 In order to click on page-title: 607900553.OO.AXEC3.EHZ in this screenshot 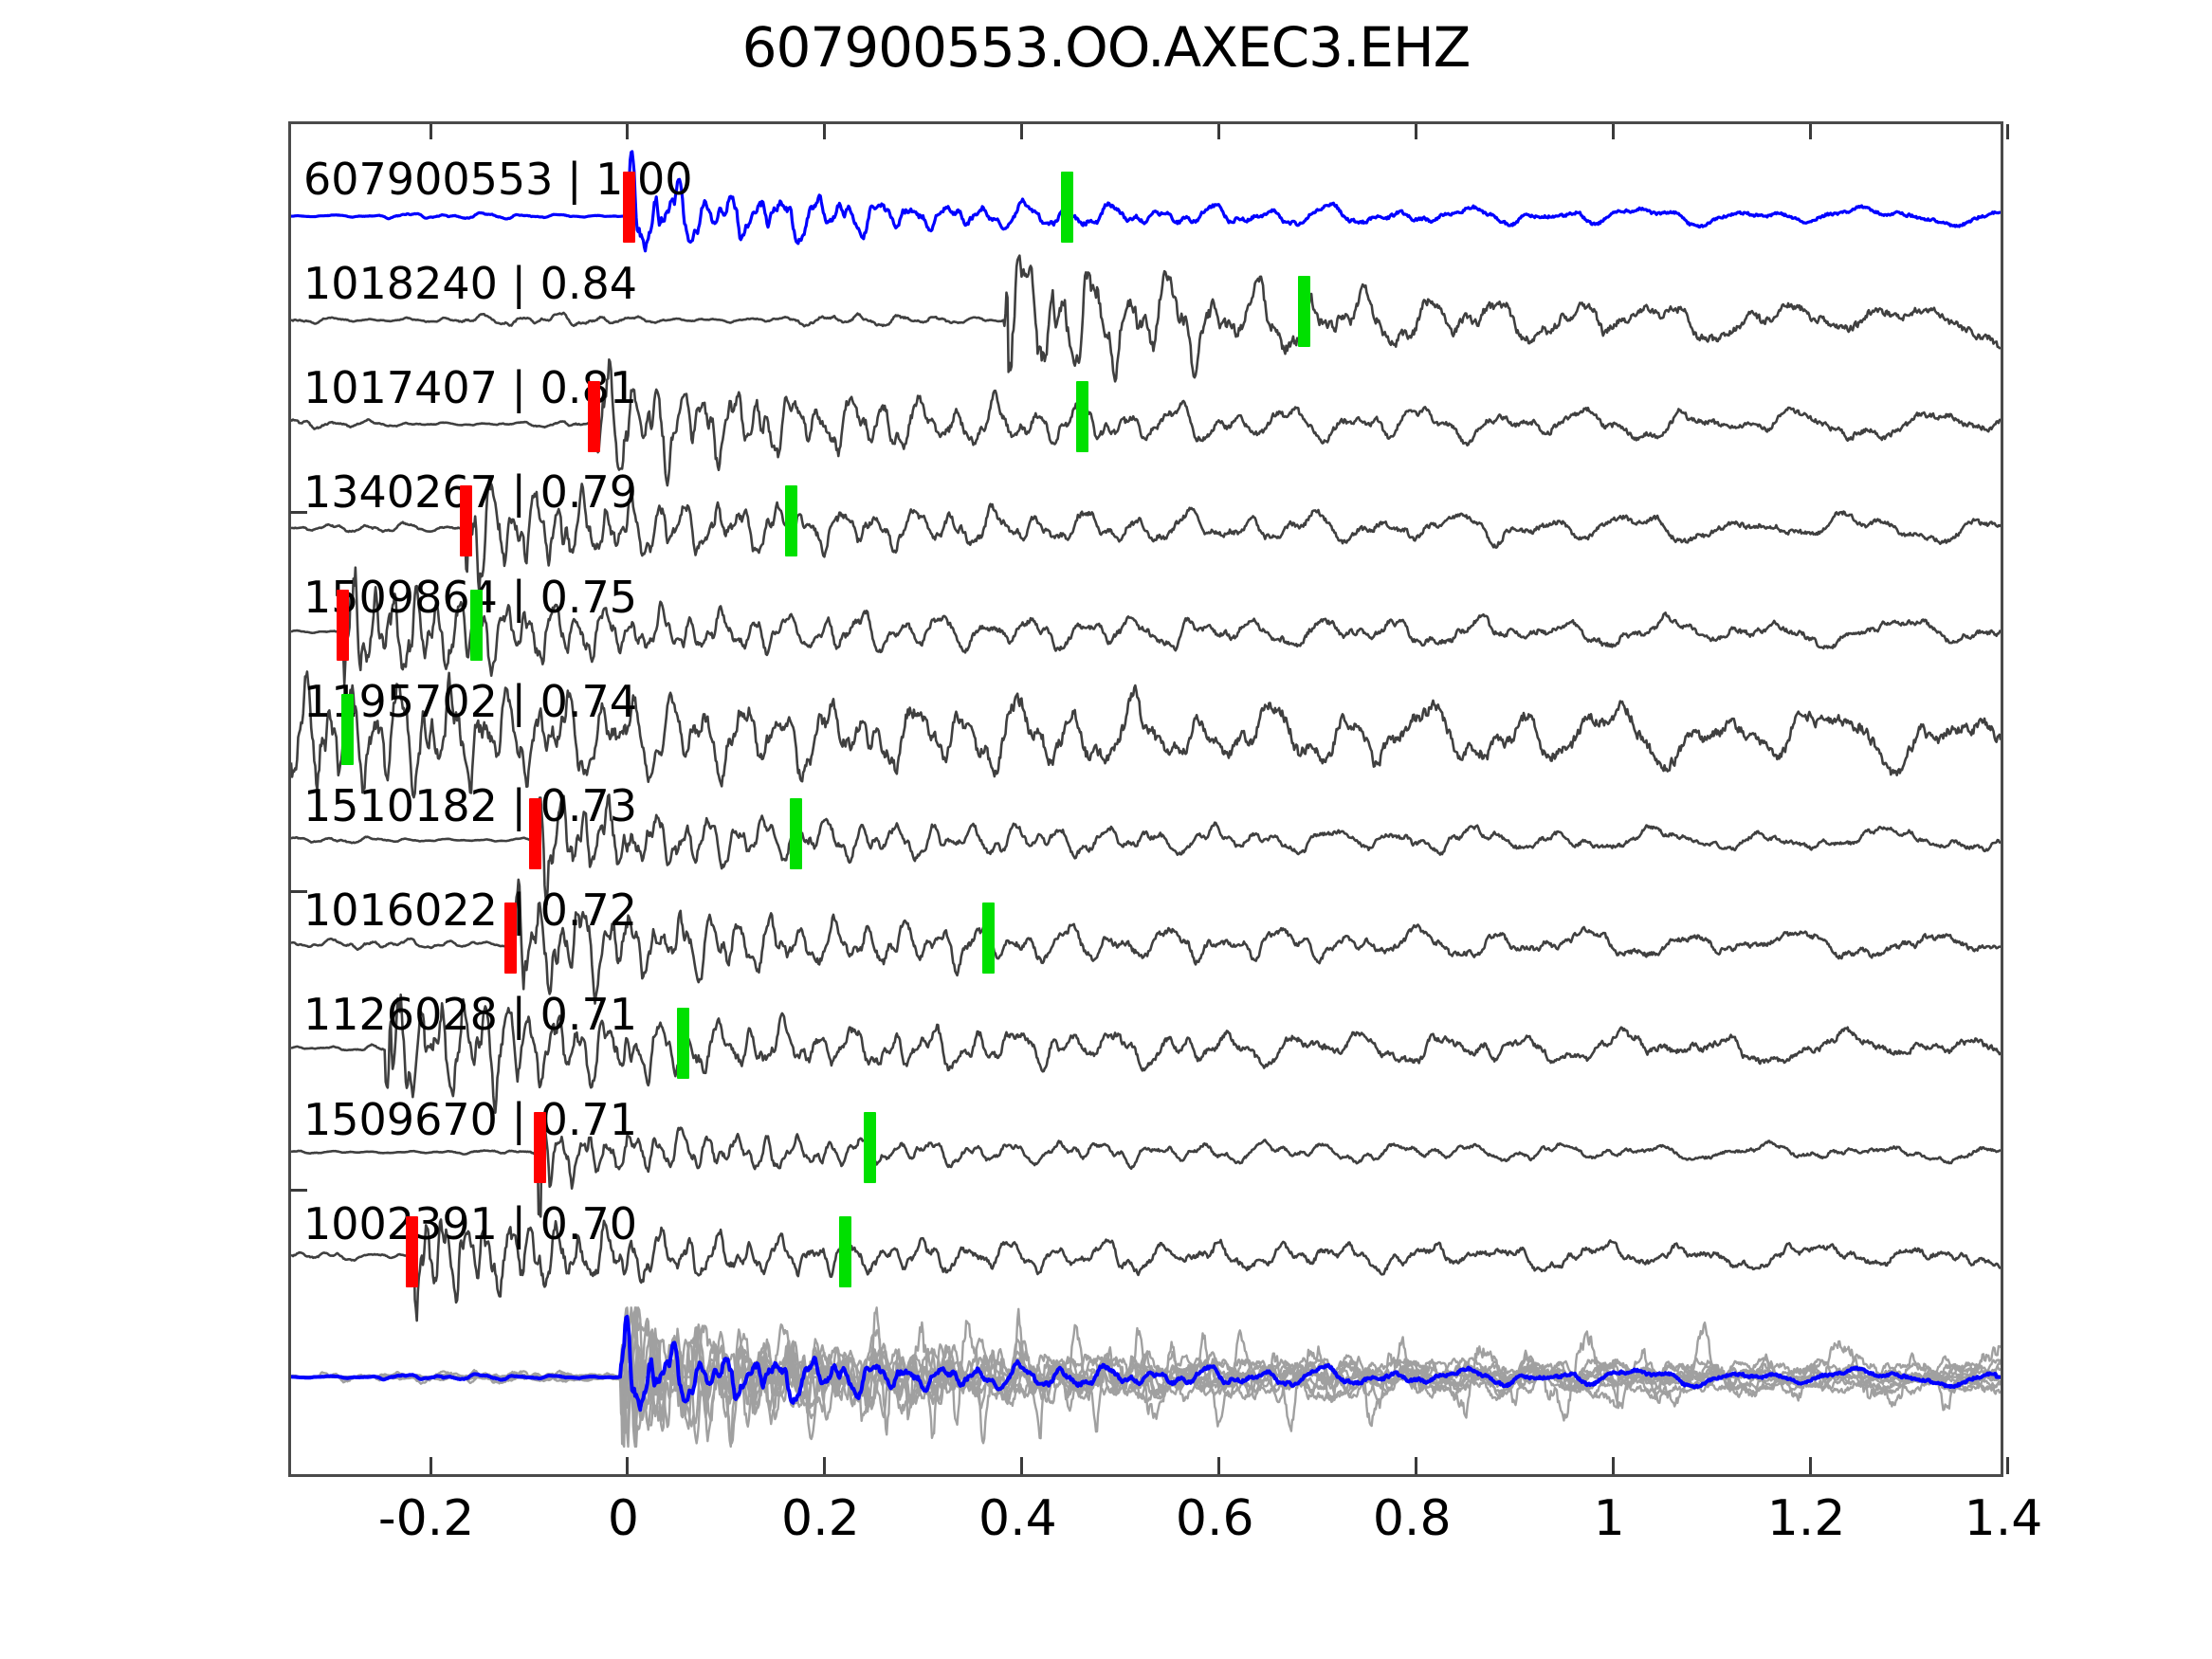, I will do `click(1106, 47)`.